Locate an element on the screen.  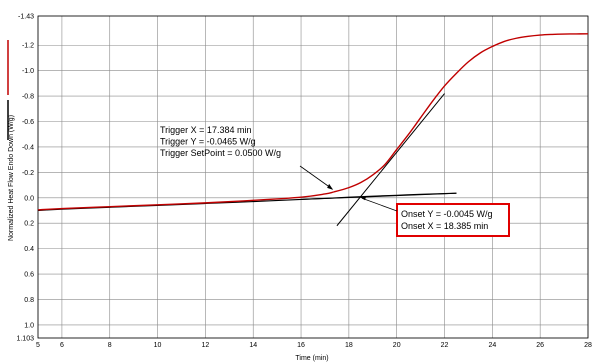
onset-box is located at coordinates (453, 220).